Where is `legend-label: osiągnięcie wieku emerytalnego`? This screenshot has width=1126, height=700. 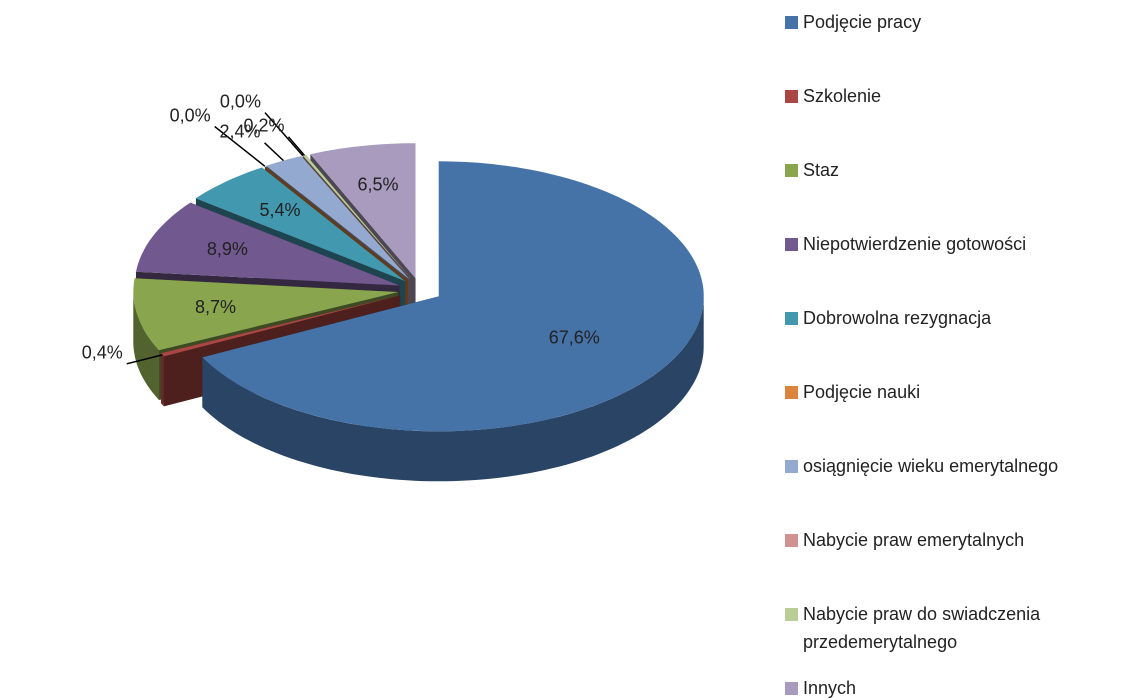
legend-label: osiągnięcie wieku emerytalnego is located at coordinates (931, 466).